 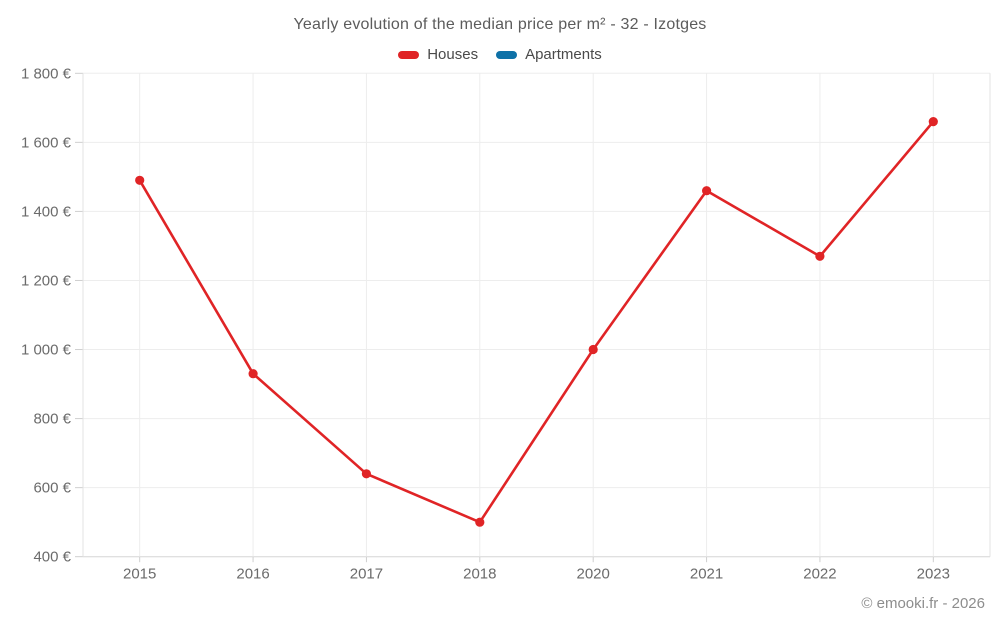 I want to click on y-axis-label: 1 800 €, so click(x=46, y=73).